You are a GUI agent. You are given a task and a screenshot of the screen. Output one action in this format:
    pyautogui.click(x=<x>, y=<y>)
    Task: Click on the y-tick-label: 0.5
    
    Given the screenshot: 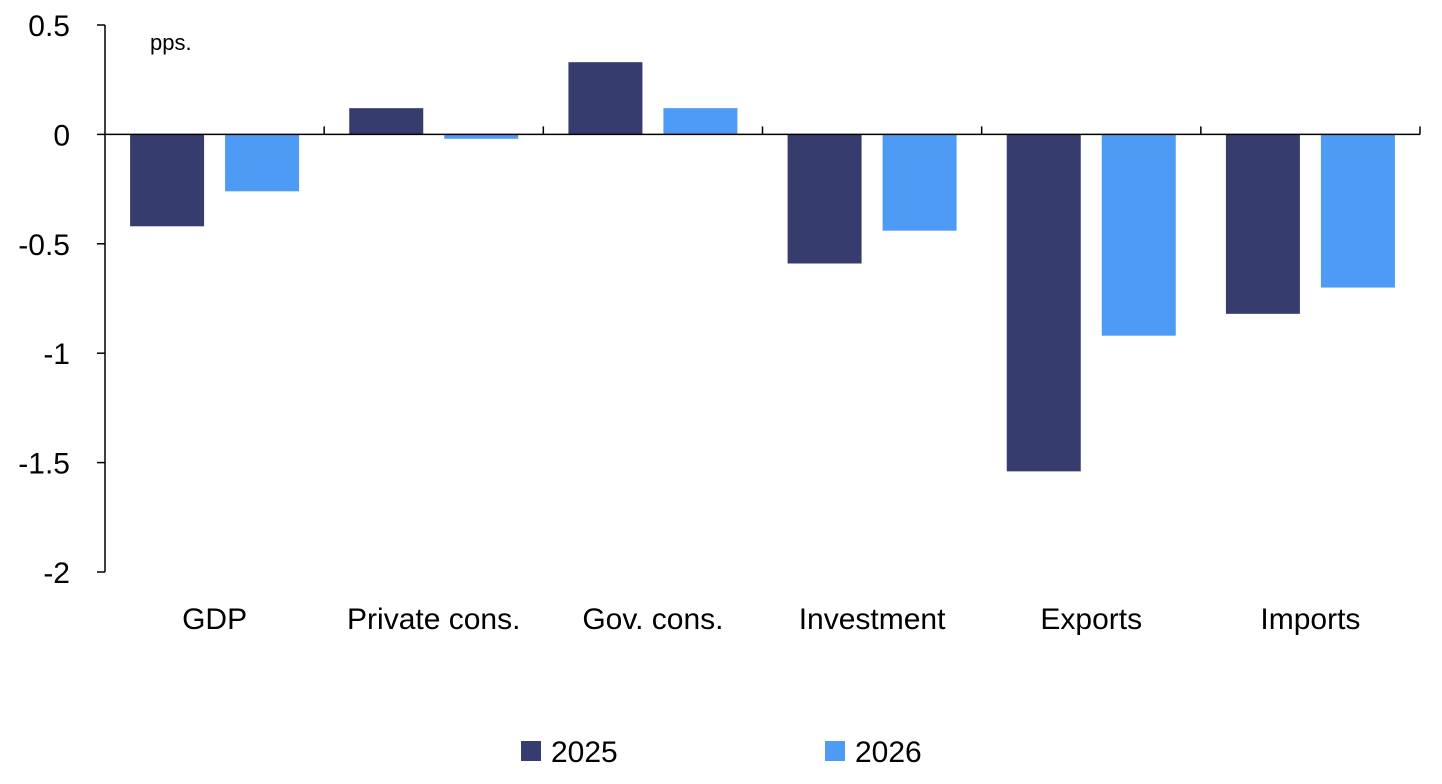 What is the action you would take?
    pyautogui.click(x=49, y=26)
    